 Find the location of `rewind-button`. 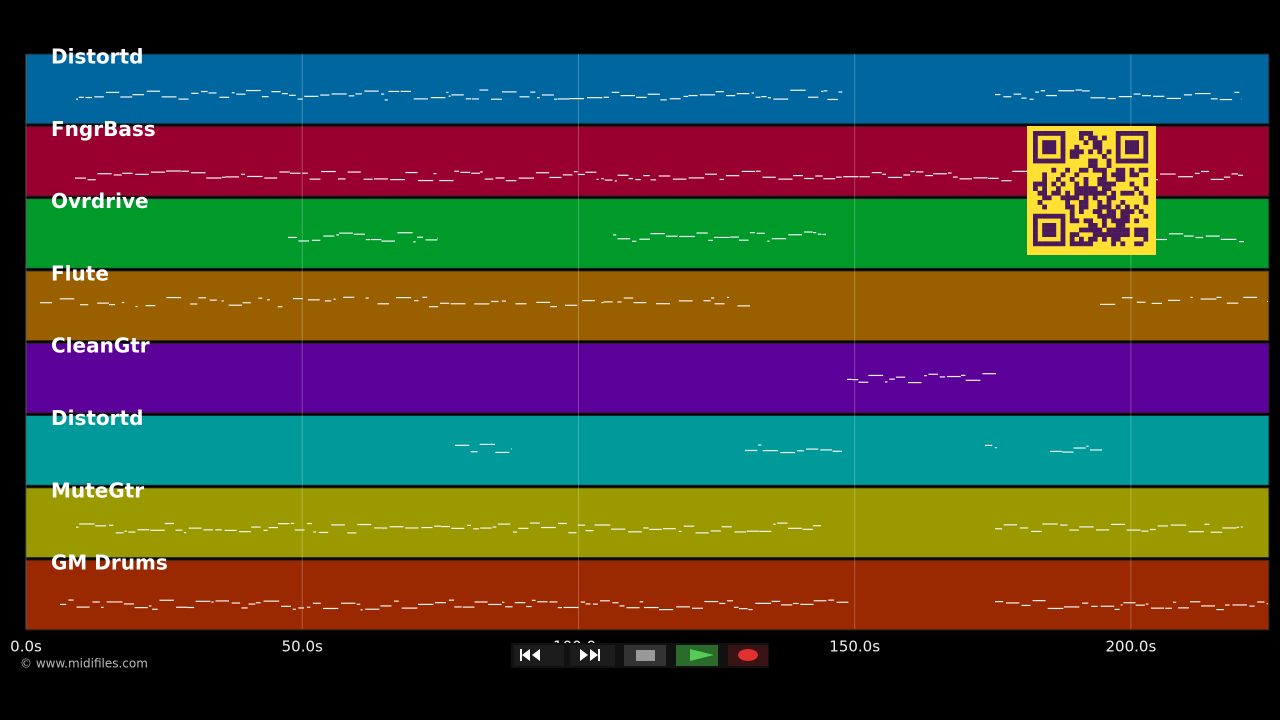

rewind-button is located at coordinates (539, 655).